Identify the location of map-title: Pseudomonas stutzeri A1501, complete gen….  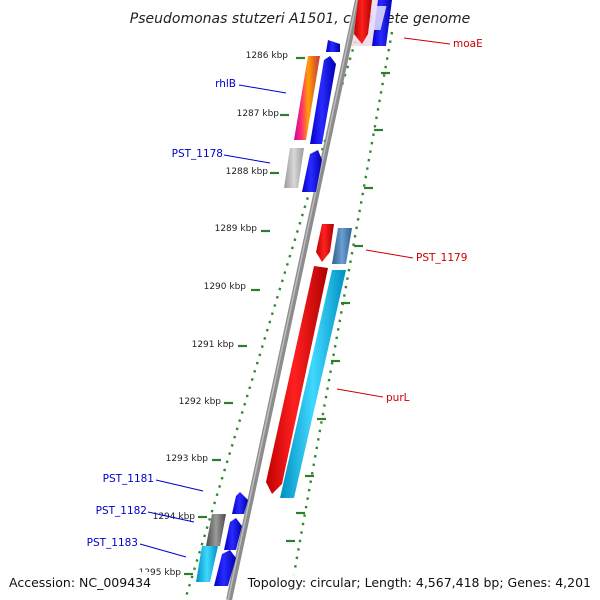
(300, 19).